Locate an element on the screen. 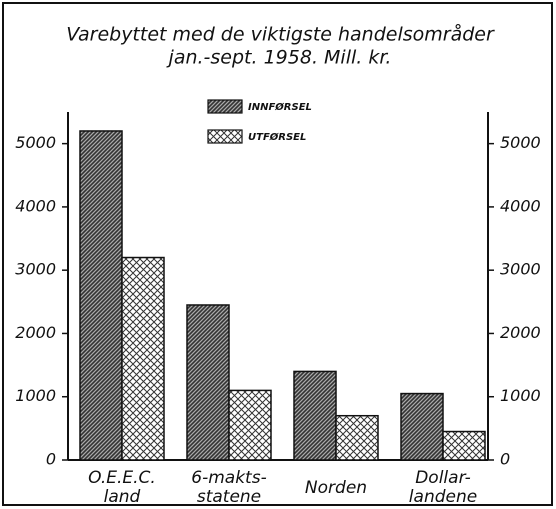 Image resolution: width=556 pixels, height=509 pixels. x-tick-label: statene is located at coordinates (229, 497).